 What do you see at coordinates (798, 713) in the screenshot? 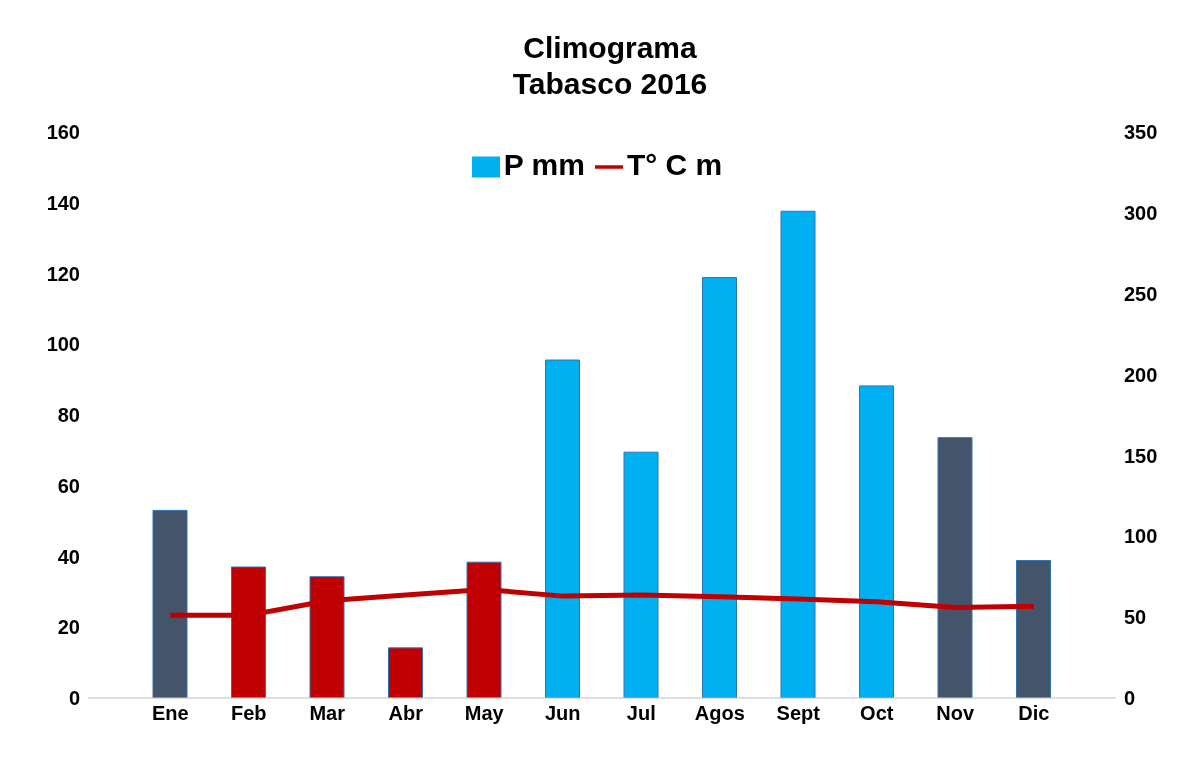
I see `x-tick-label: Sept` at bounding box center [798, 713].